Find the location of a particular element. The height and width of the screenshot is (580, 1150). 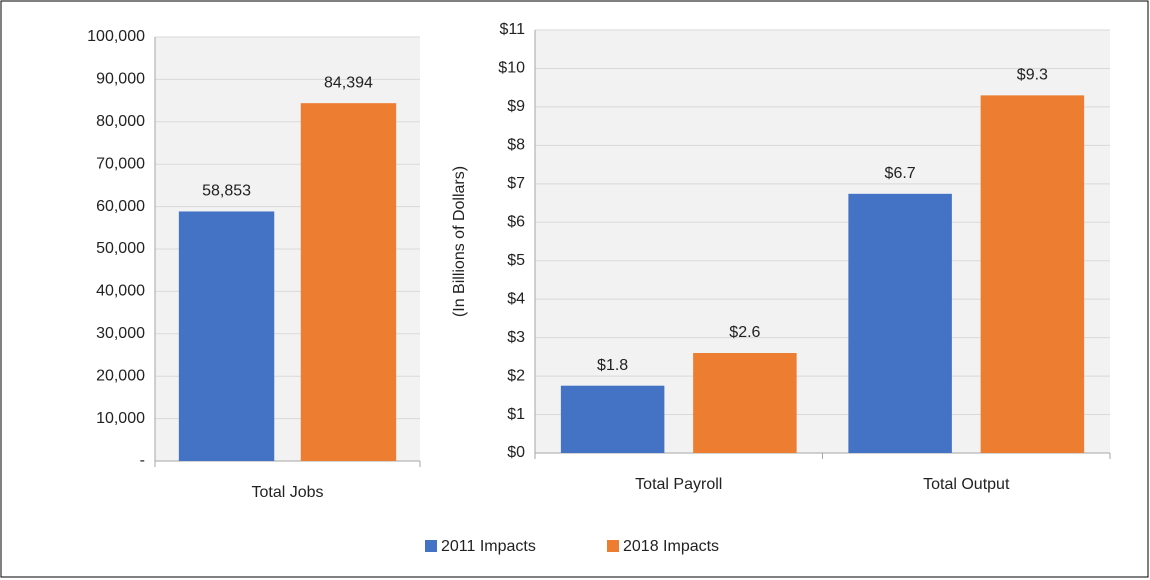

y-tick-label: $9 is located at coordinates (516, 106).